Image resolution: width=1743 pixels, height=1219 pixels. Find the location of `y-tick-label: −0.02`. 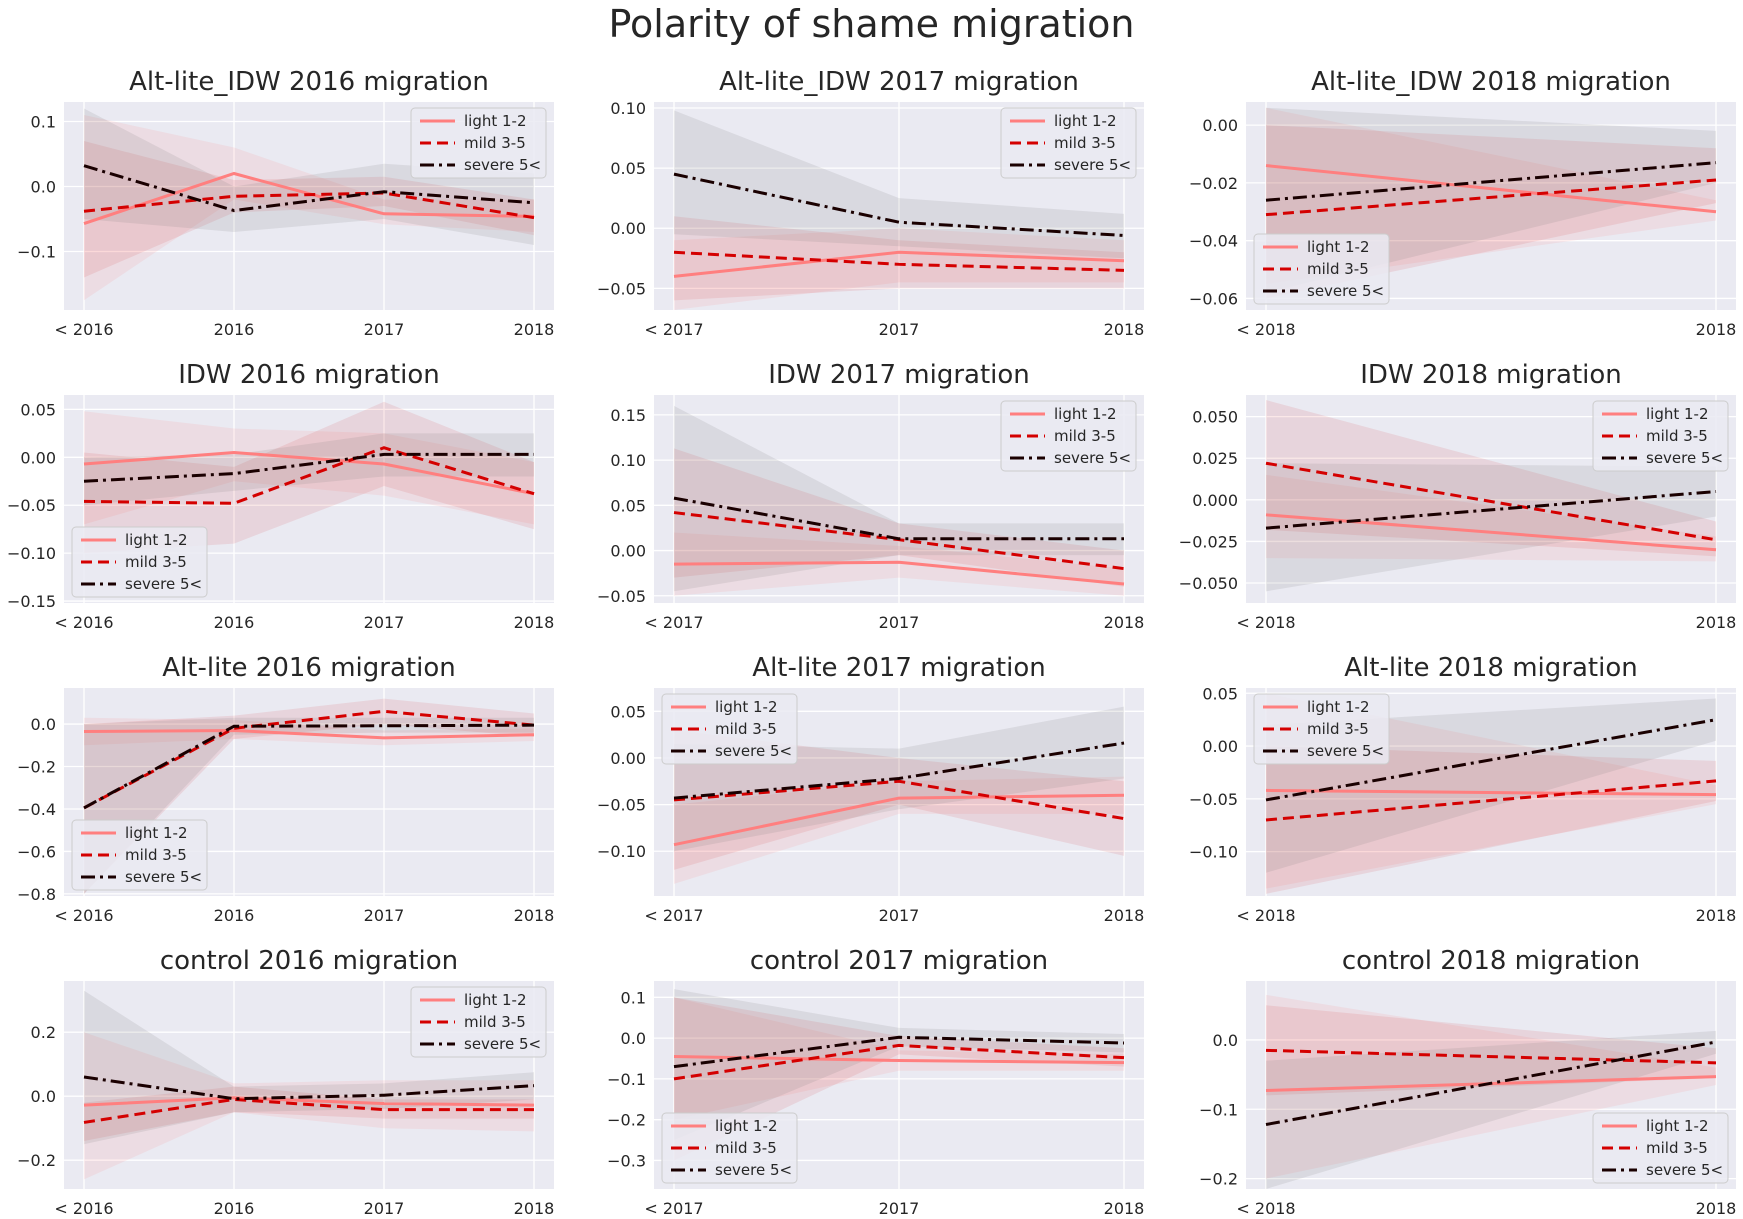

y-tick-label: −0.02 is located at coordinates (1213, 183).